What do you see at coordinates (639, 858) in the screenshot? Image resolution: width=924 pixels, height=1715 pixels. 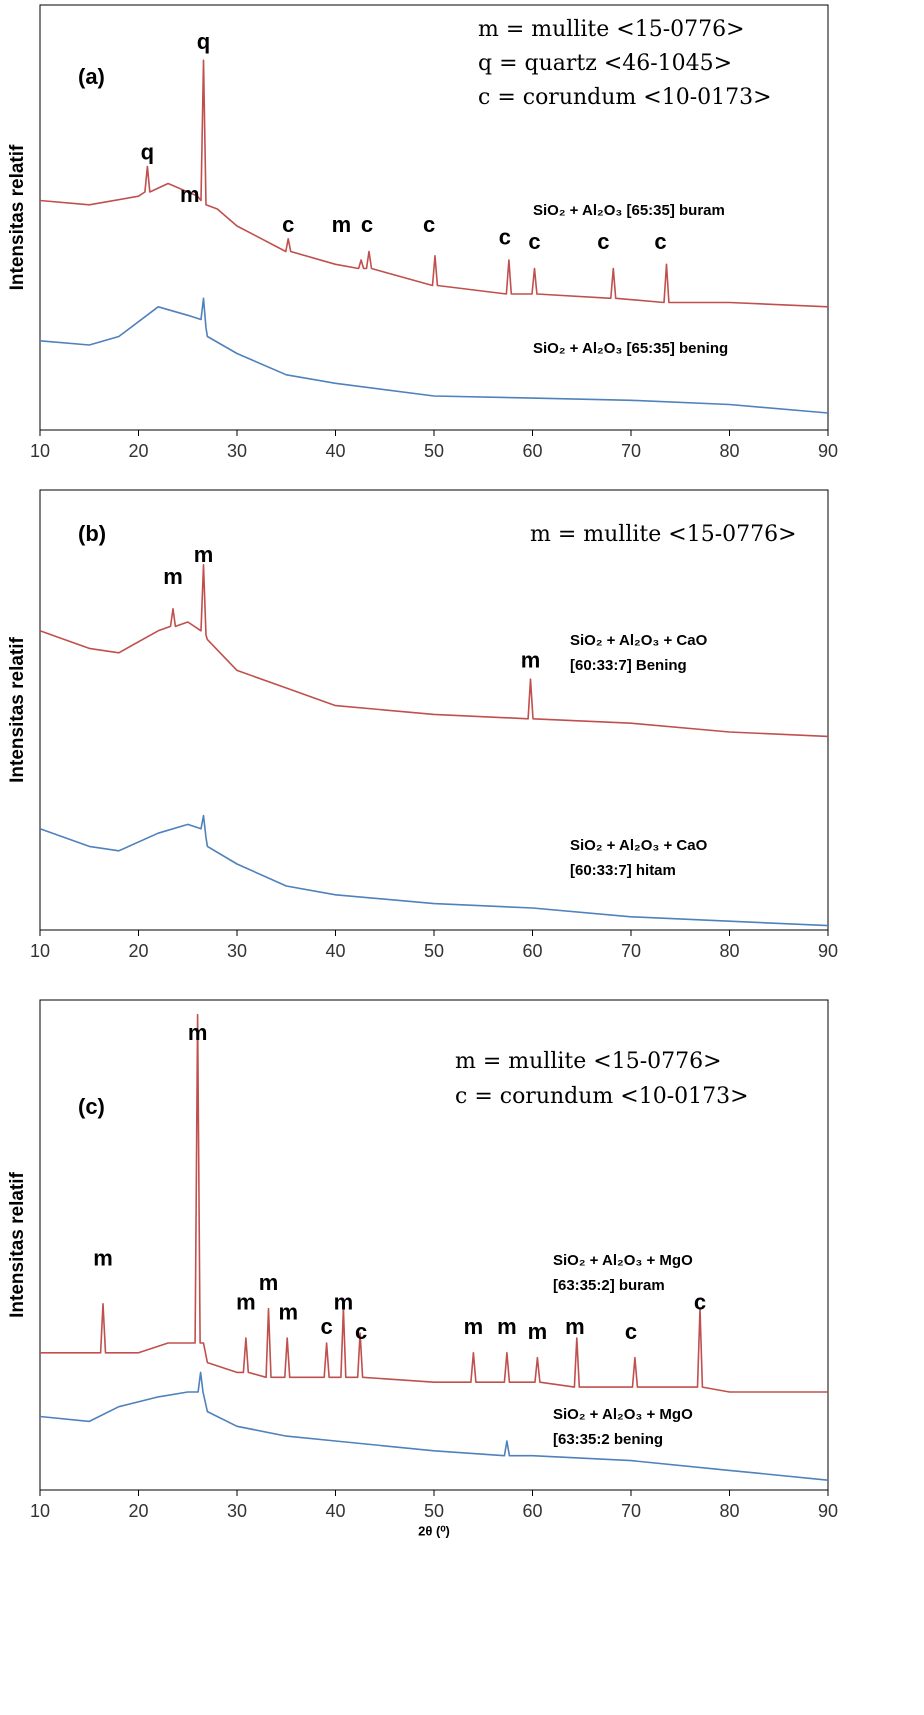 I see `legend-entry: SiO₂ + Al₂O₃ + CaO [60:33:7] hitam` at bounding box center [639, 858].